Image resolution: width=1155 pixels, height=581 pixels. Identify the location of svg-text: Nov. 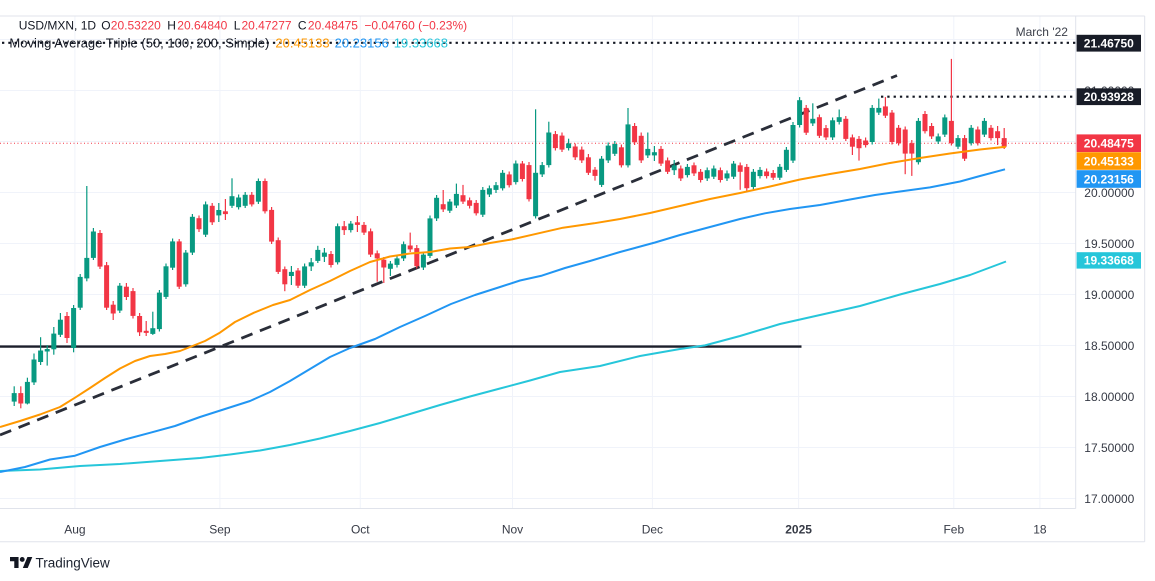
(512, 530).